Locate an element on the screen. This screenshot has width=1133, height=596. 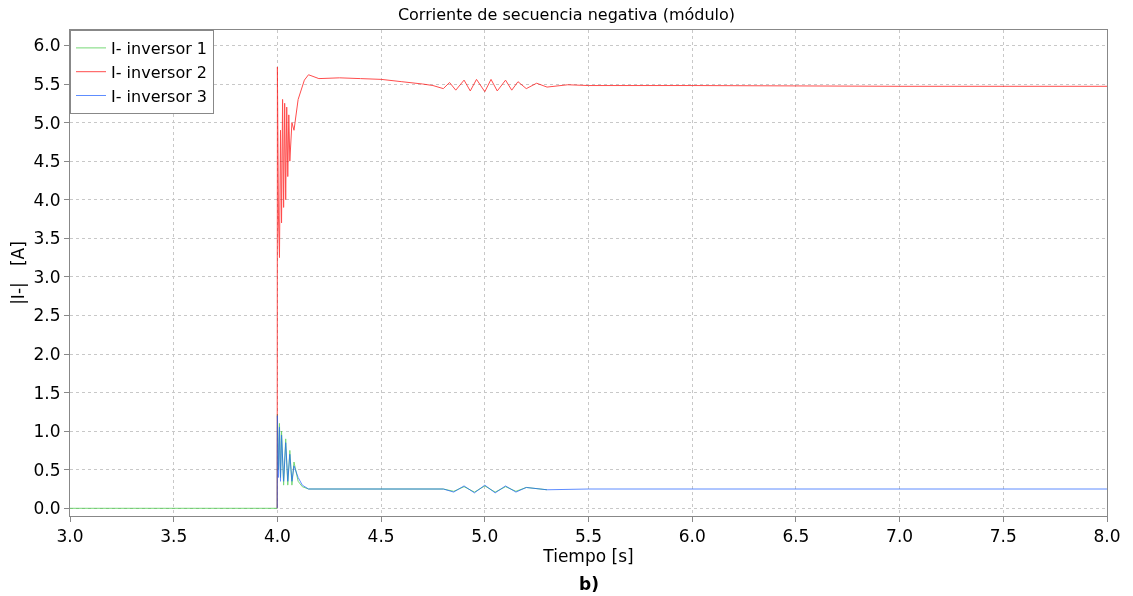
y-tick-label: 6.0 is located at coordinates (47, 45).